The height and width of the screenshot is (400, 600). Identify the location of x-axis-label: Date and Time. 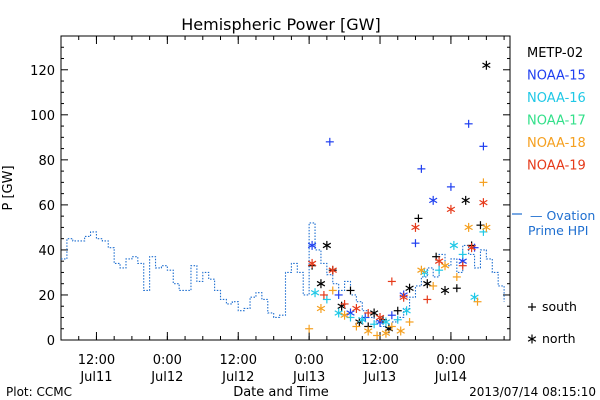
(281, 392).